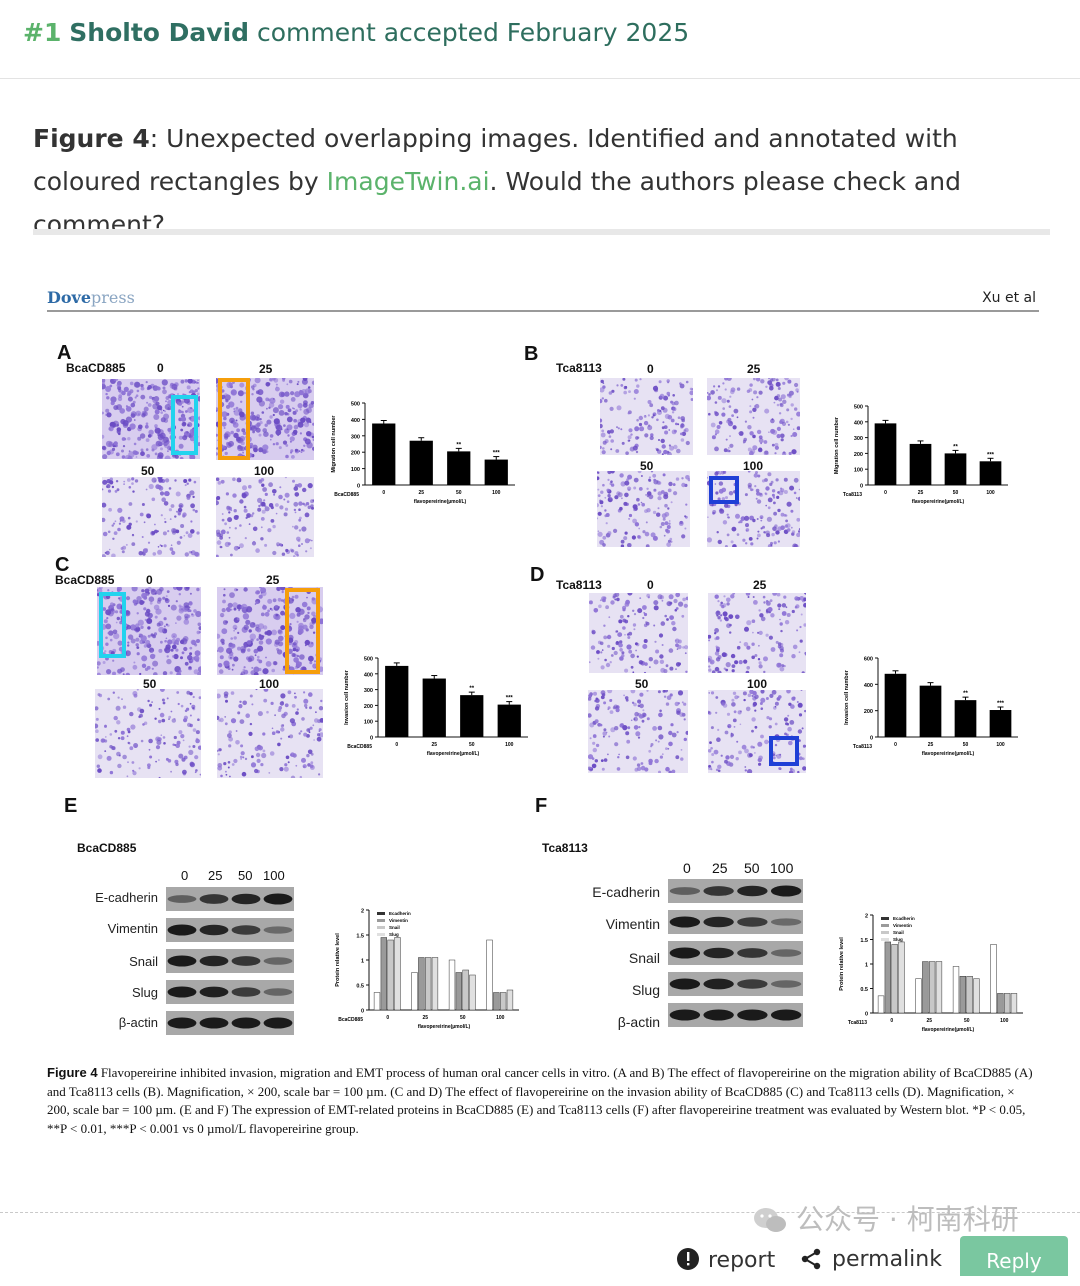 This screenshot has width=1080, height=1286. Describe the element at coordinates (408, 181) in the screenshot. I see `imagetwin-link: ImageTwin.ai` at that location.